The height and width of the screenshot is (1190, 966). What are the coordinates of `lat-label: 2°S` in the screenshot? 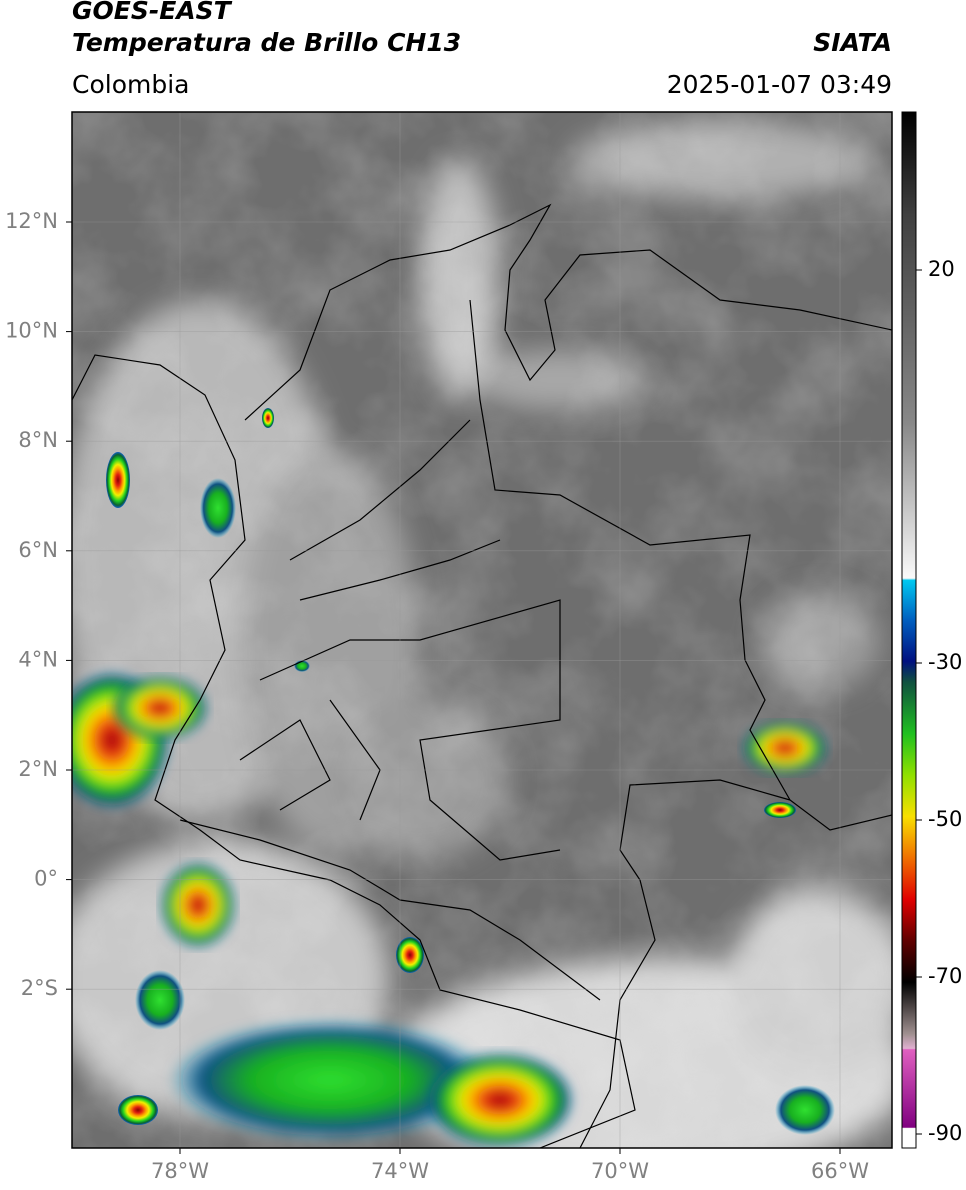 It's located at (39, 988).